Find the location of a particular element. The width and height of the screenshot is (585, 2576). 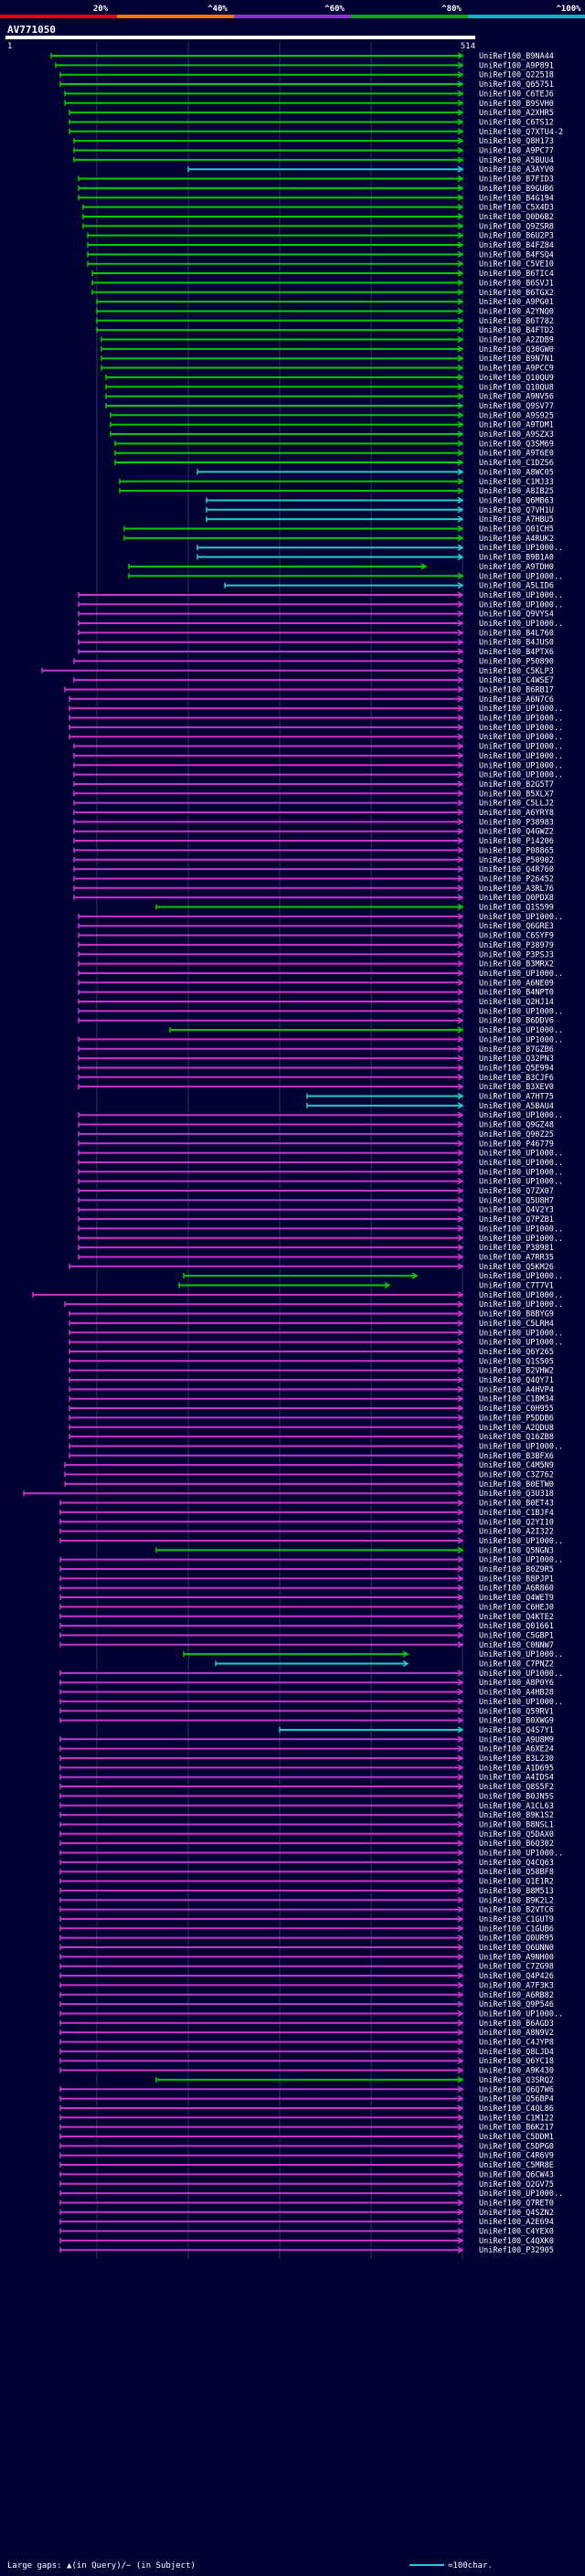

hit-row: UniRef100_P38981 is located at coordinates (316, 1248).